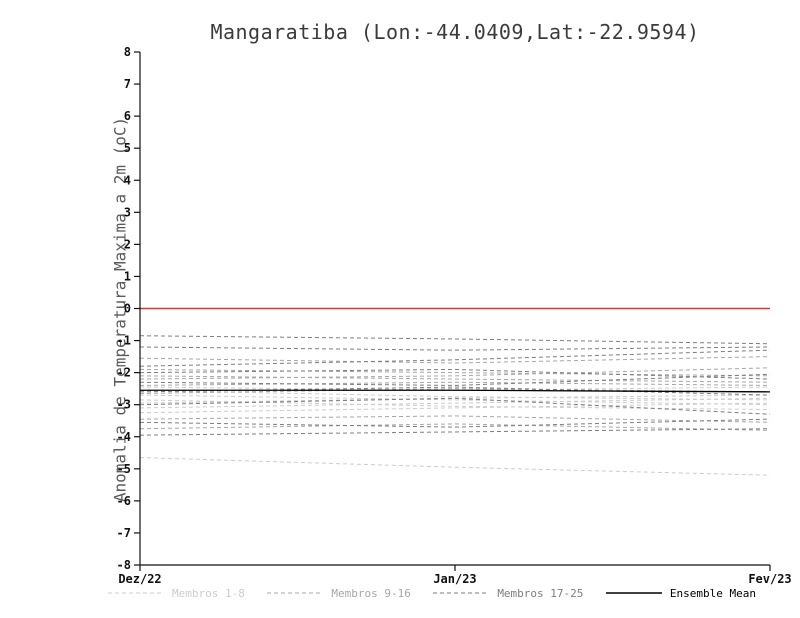  What do you see at coordinates (127, 84) in the screenshot?
I see `y-tick-label: 7` at bounding box center [127, 84].